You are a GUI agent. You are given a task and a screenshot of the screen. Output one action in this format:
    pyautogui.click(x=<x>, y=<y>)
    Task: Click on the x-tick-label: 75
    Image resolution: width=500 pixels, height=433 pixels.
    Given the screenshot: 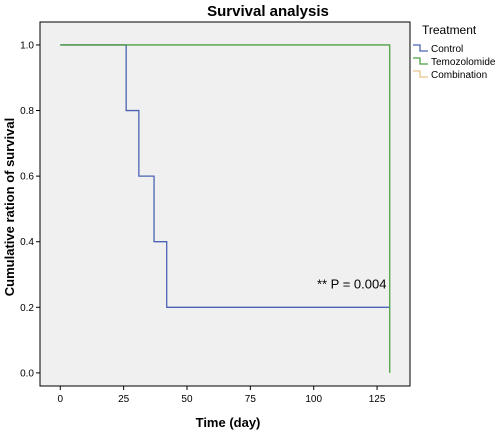 What is the action you would take?
    pyautogui.click(x=251, y=399)
    